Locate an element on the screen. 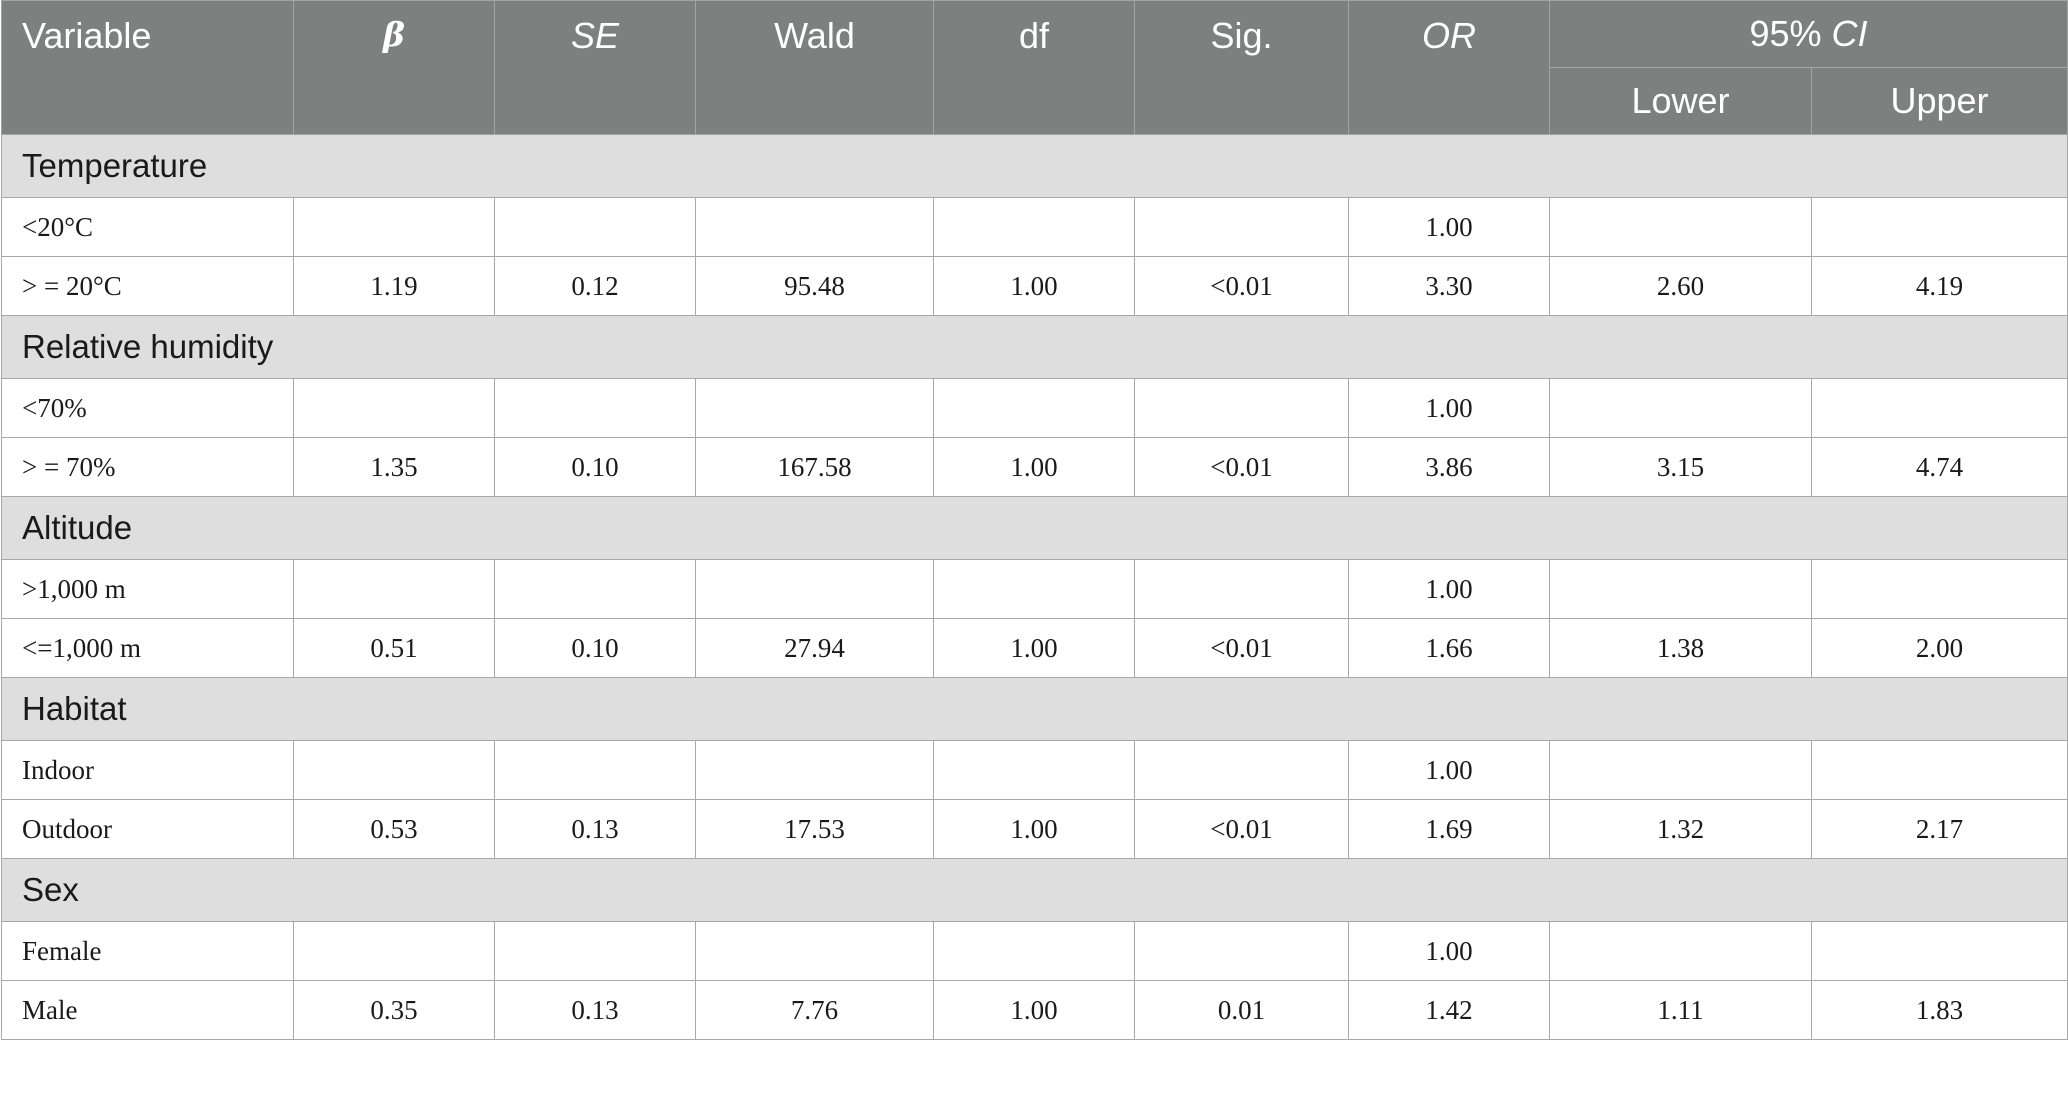 Image resolution: width=2068 pixels, height=1100 pixels. group-row: Temperature is located at coordinates (1034, 166).